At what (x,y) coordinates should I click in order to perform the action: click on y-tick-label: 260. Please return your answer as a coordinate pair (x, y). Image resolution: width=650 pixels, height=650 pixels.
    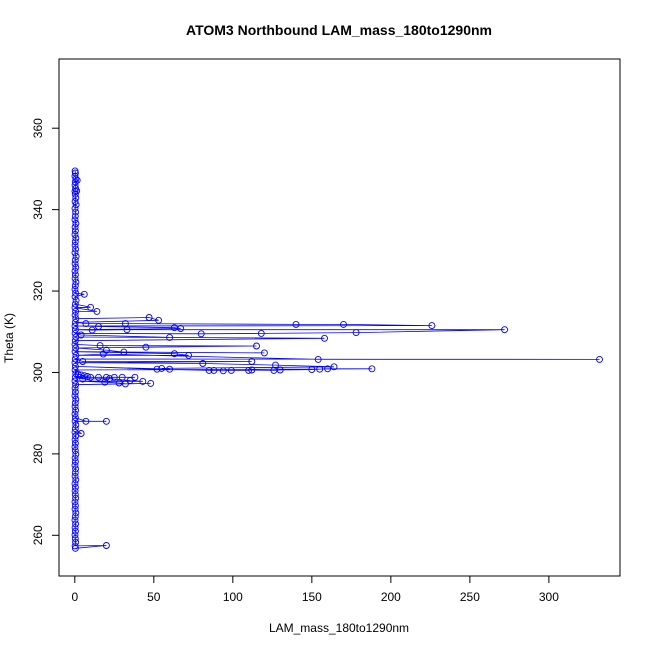
    Looking at the image, I should click on (38, 535).